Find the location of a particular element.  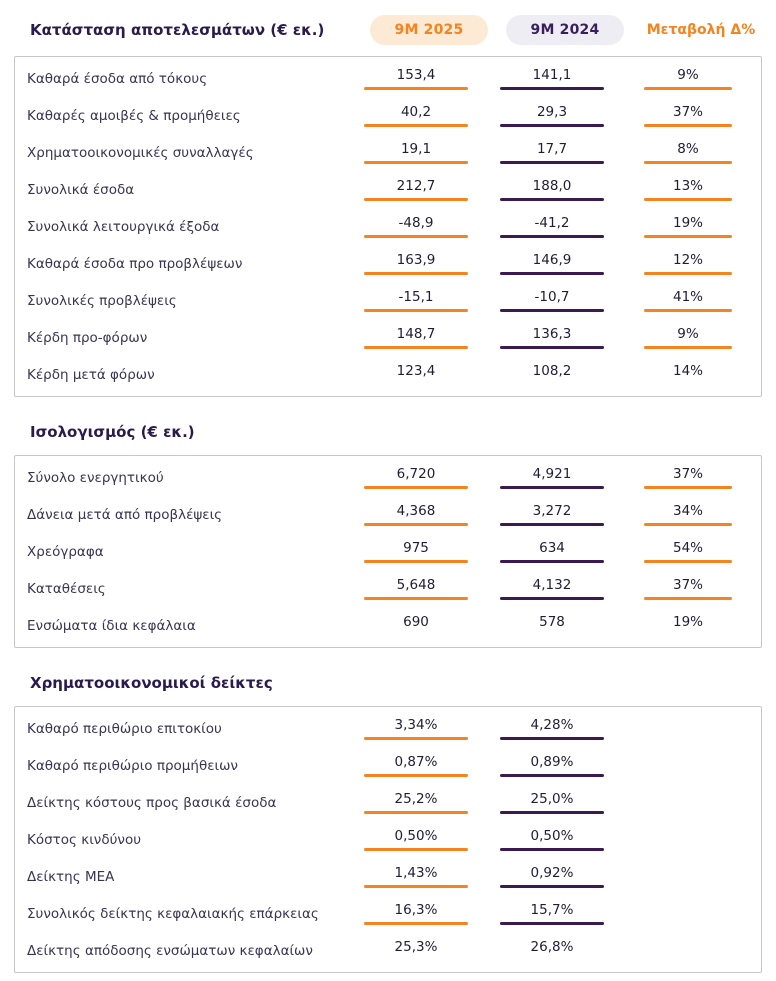

value-9m2025-number: 975 is located at coordinates (416, 548).